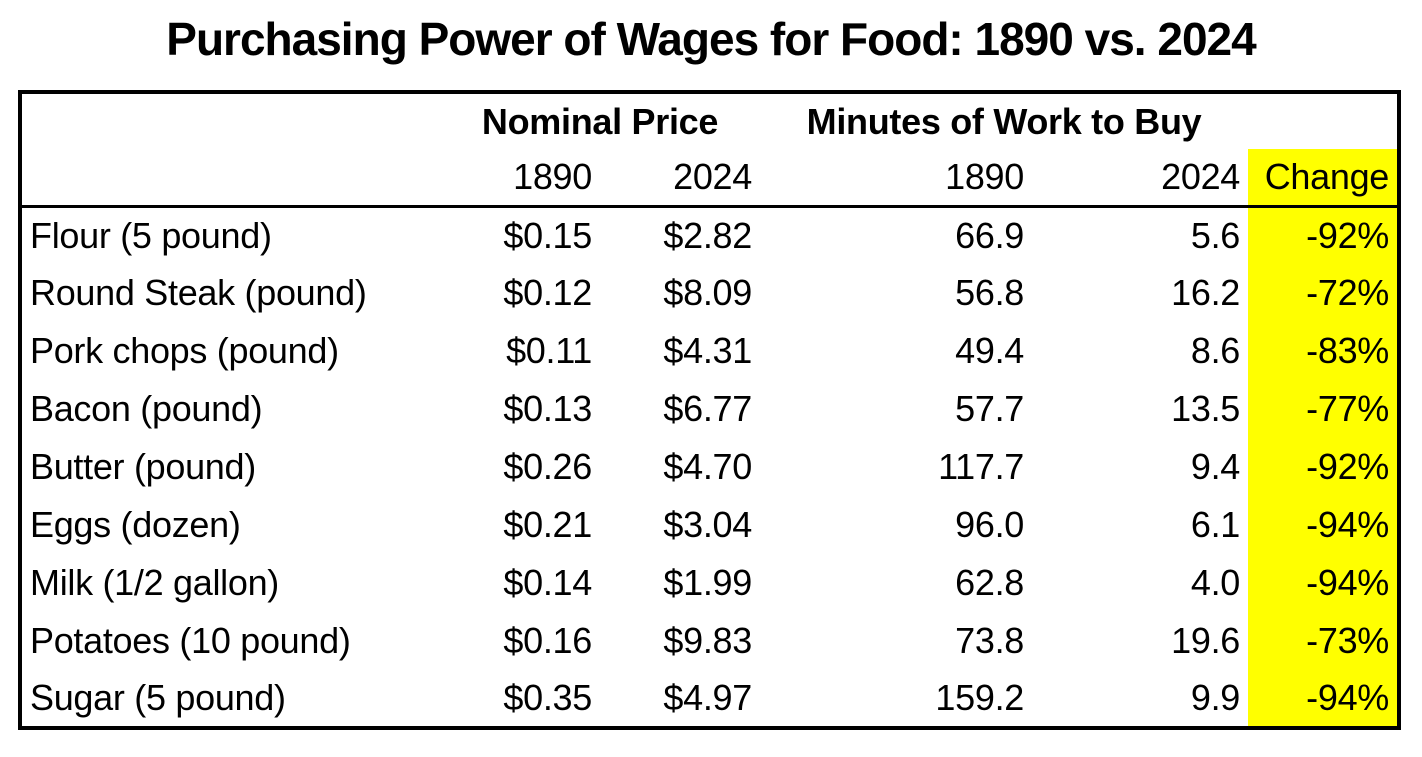  What do you see at coordinates (158, 697) in the screenshot?
I see `cell-item: Sugar (5 pound)` at bounding box center [158, 697].